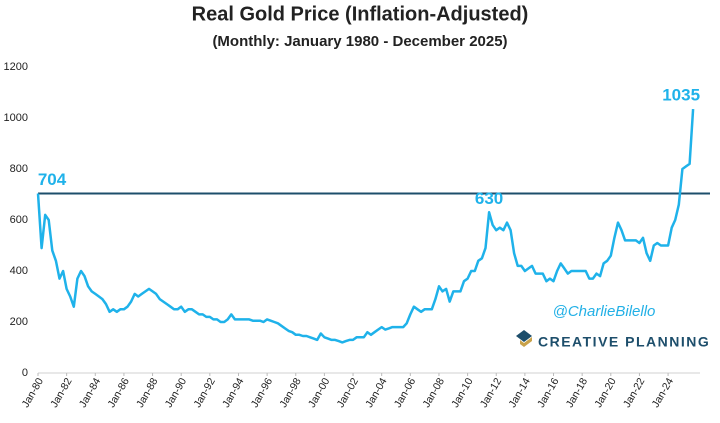 The width and height of the screenshot is (720, 423). What do you see at coordinates (524, 338) in the screenshot?
I see `brand-logo` at bounding box center [524, 338].